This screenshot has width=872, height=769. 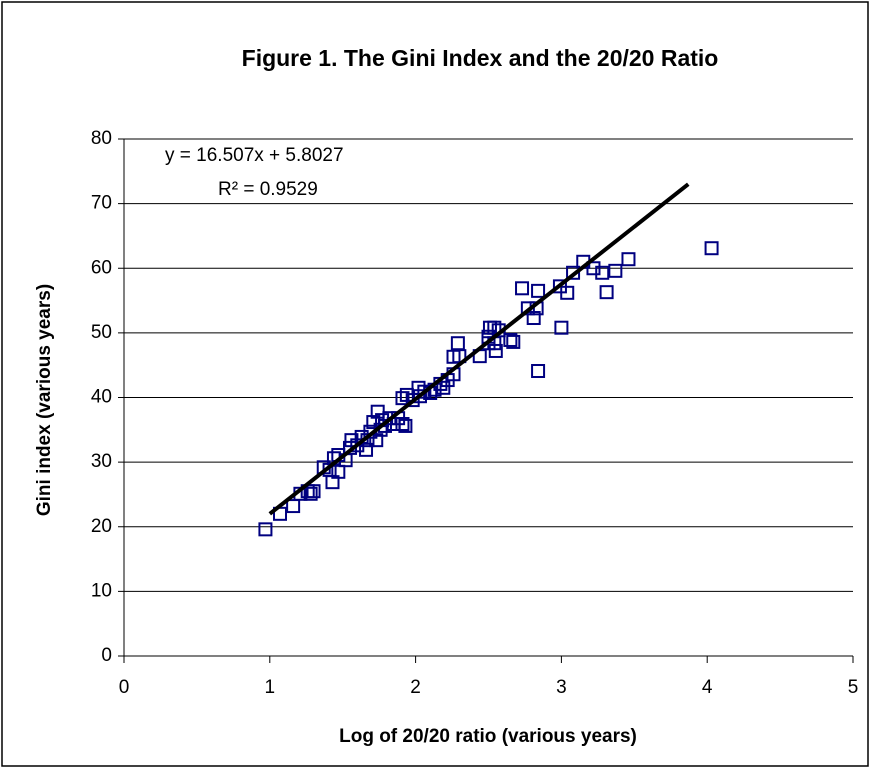 What do you see at coordinates (101, 461) in the screenshot?
I see `y-tick-label: 30` at bounding box center [101, 461].